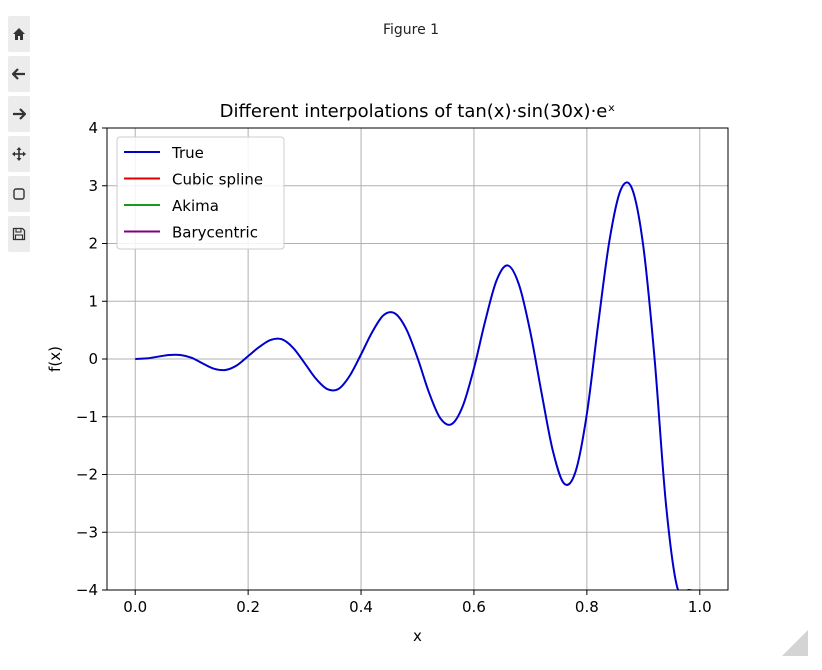 The height and width of the screenshot is (670, 822). I want to click on legend-label: Akima, so click(195, 206).